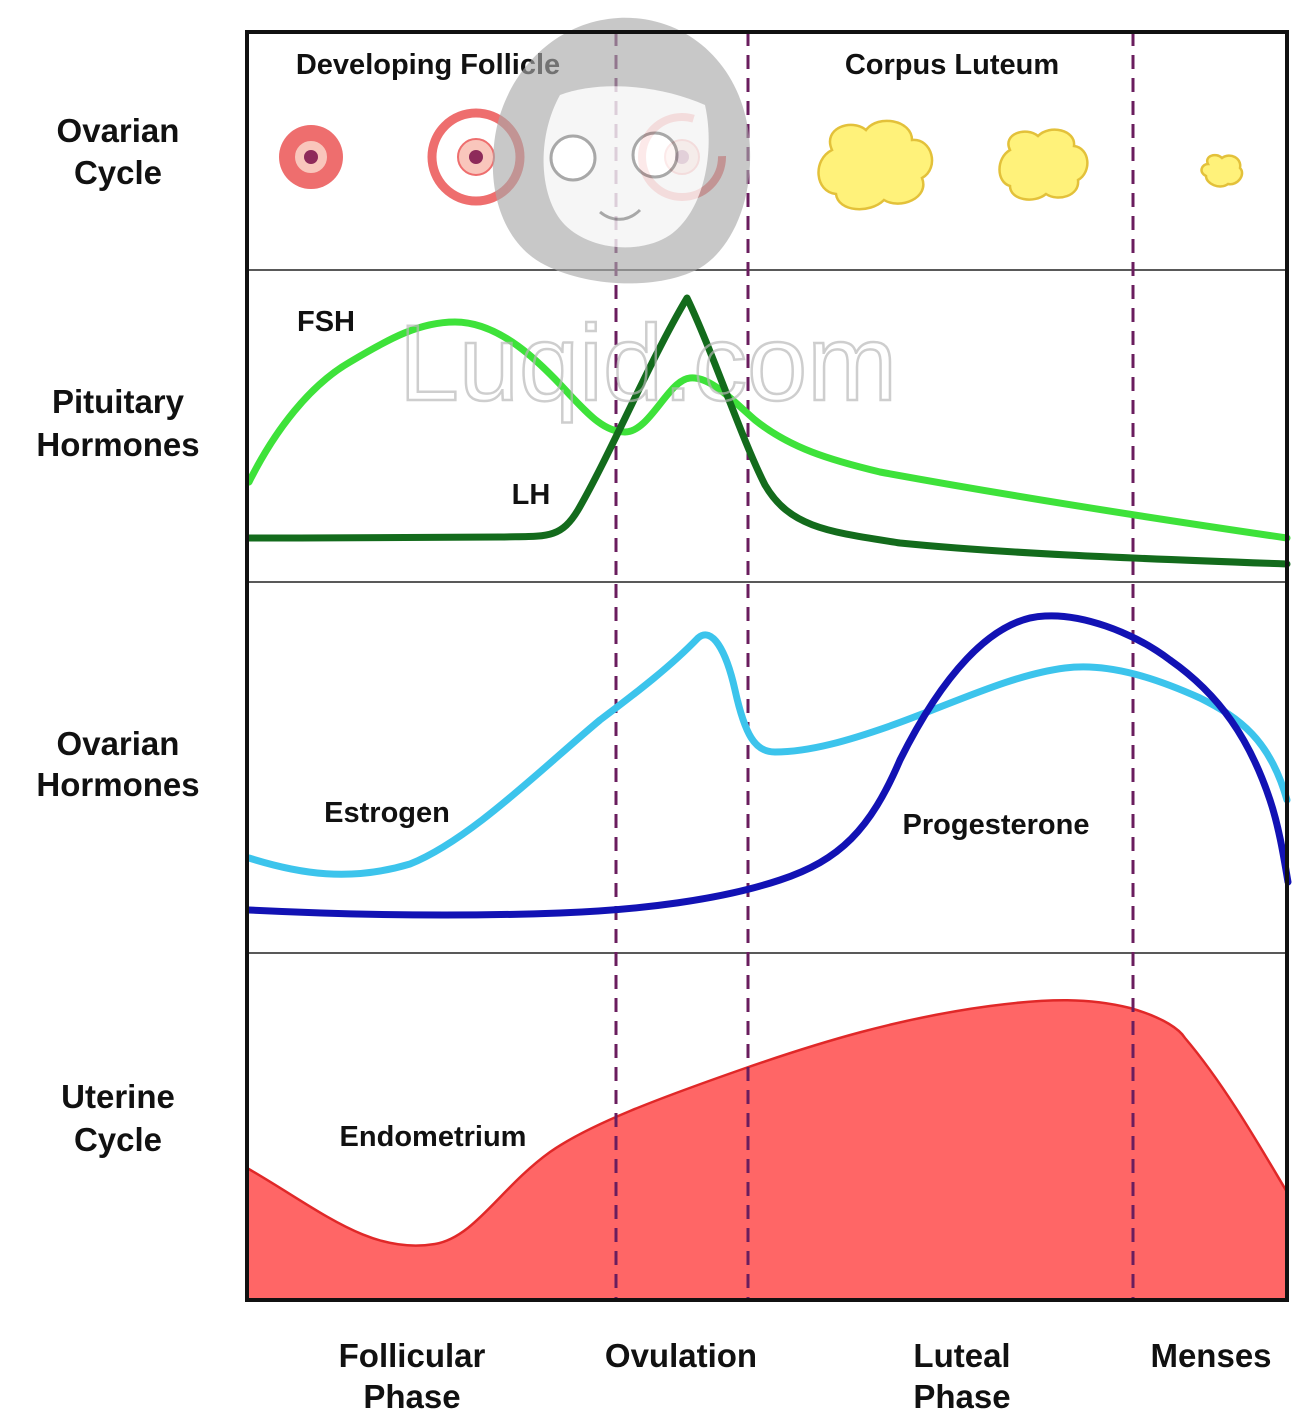 The width and height of the screenshot is (1296, 1420). What do you see at coordinates (387, 813) in the screenshot?
I see `estrogen-label: Estrogen` at bounding box center [387, 813].